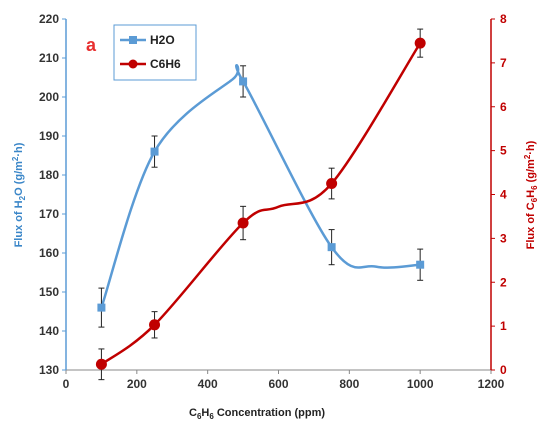 The image size is (550, 437). I want to click on x-tick-label: 800, so click(349, 384).